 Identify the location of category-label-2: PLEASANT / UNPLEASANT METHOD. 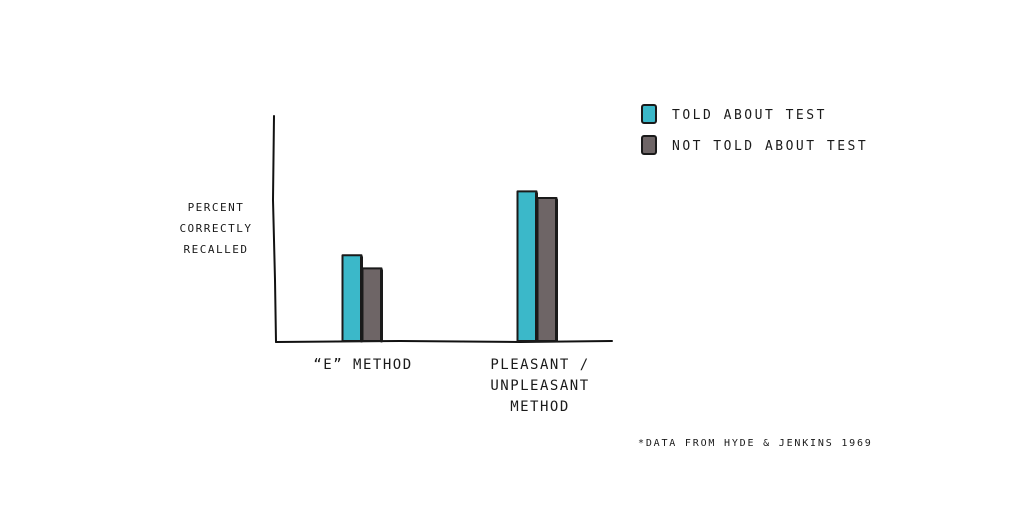
(539, 386).